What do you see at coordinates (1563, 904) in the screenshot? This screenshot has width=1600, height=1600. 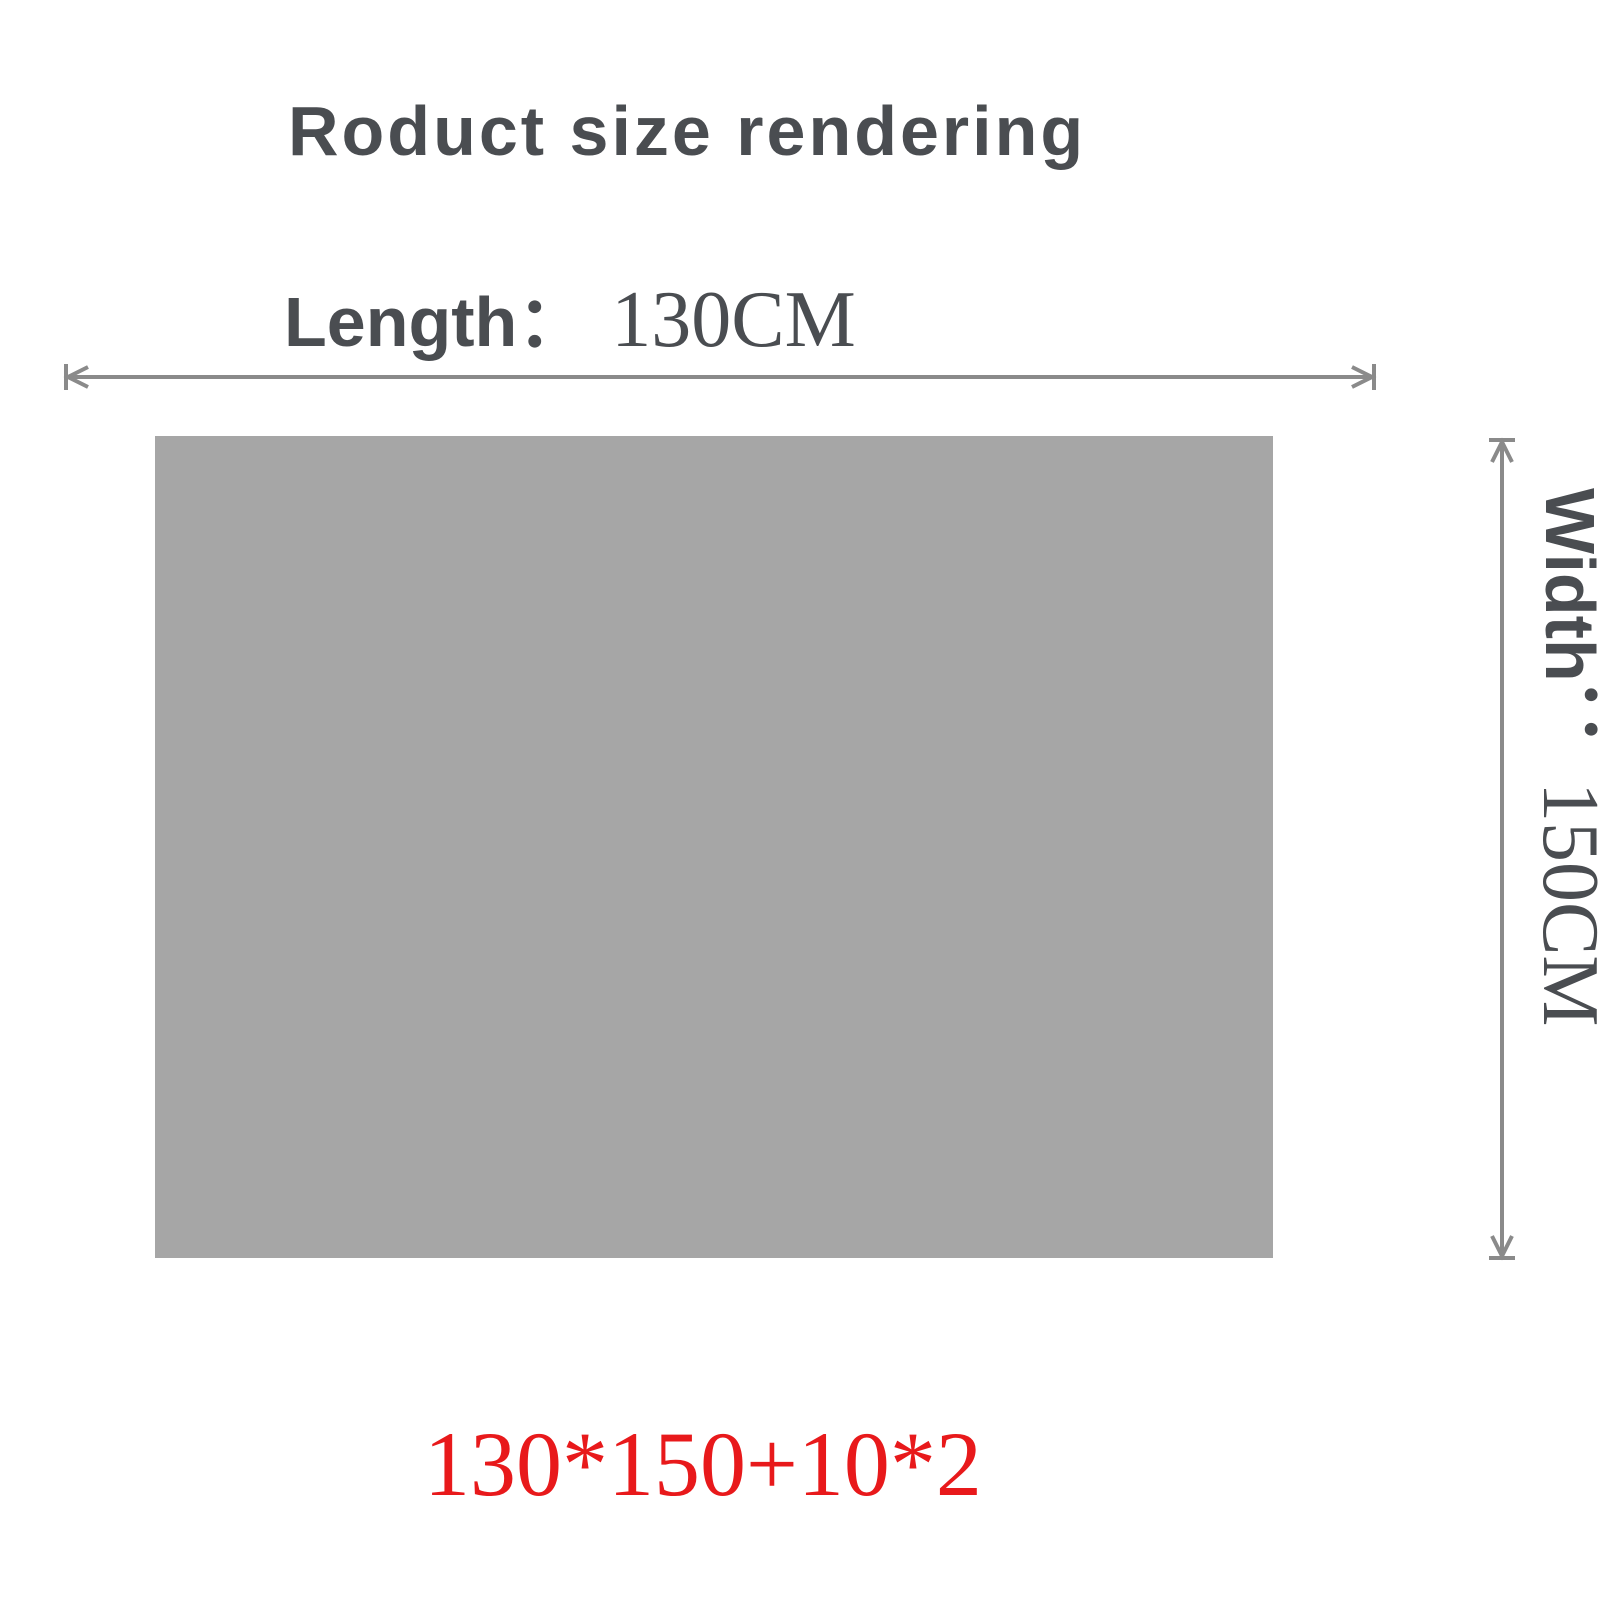 I see `width-value: 150CM` at bounding box center [1563, 904].